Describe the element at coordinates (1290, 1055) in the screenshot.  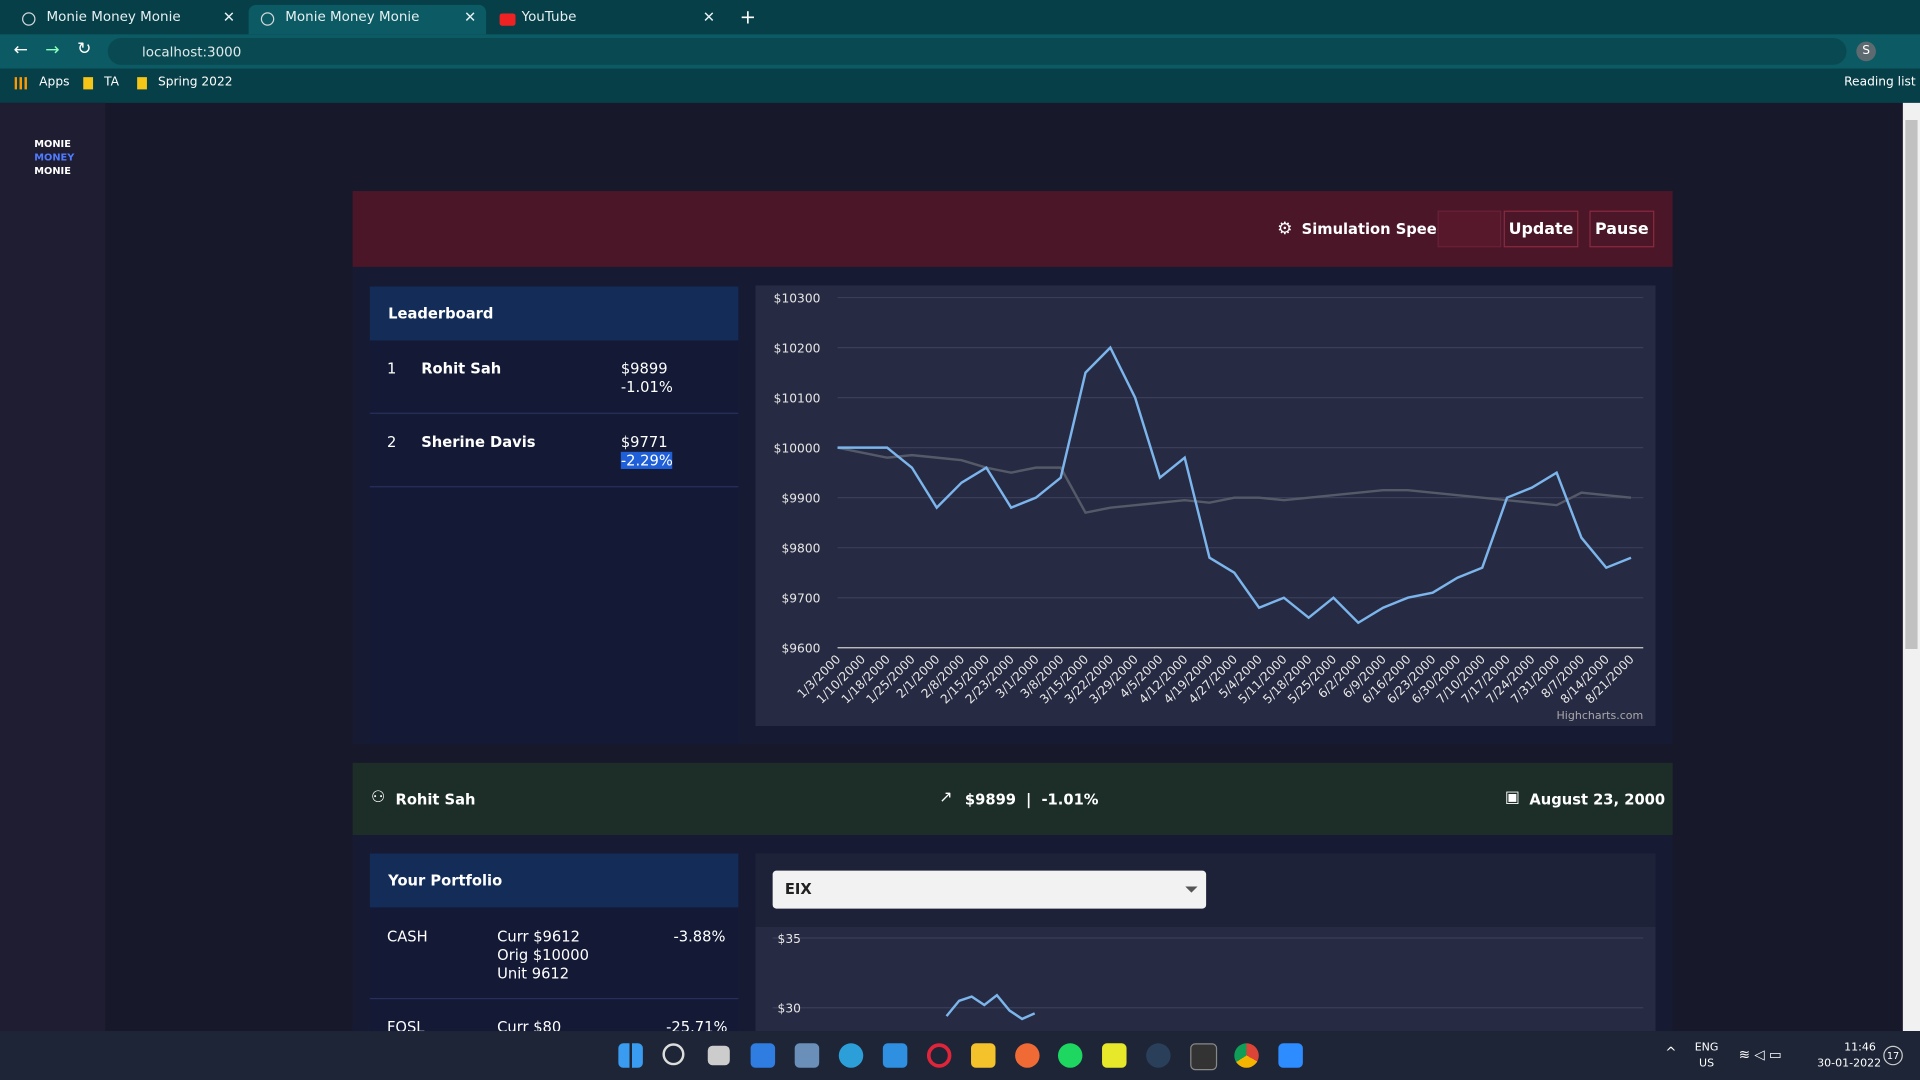
I see `zoom` at that location.